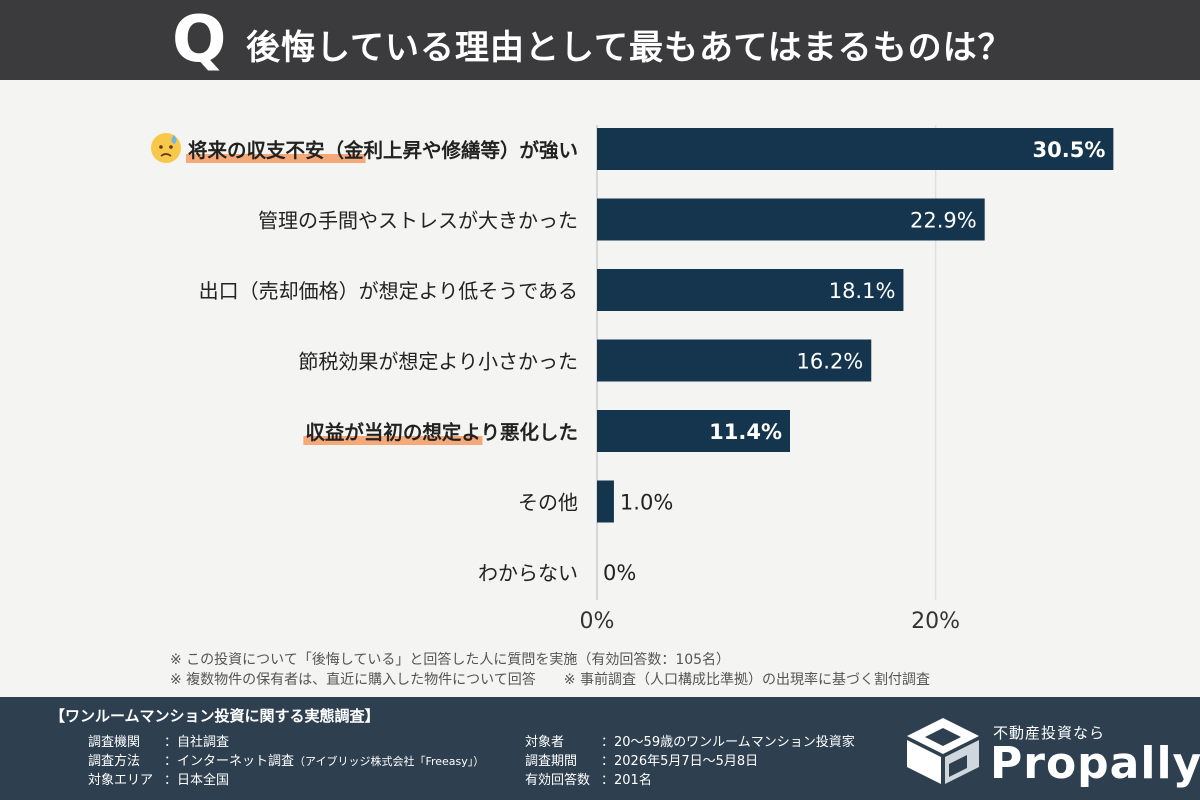  I want to click on category-label: 将来の収支不安（金利上昇や修繕等）が強い, so click(383, 150).